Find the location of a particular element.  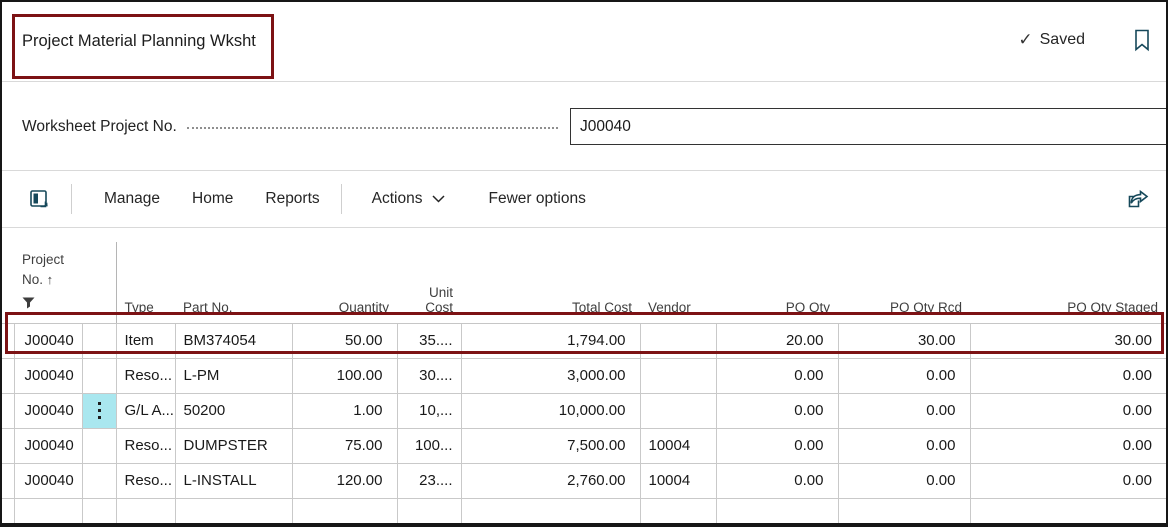

worksheet-project-no-input is located at coordinates (868, 126).